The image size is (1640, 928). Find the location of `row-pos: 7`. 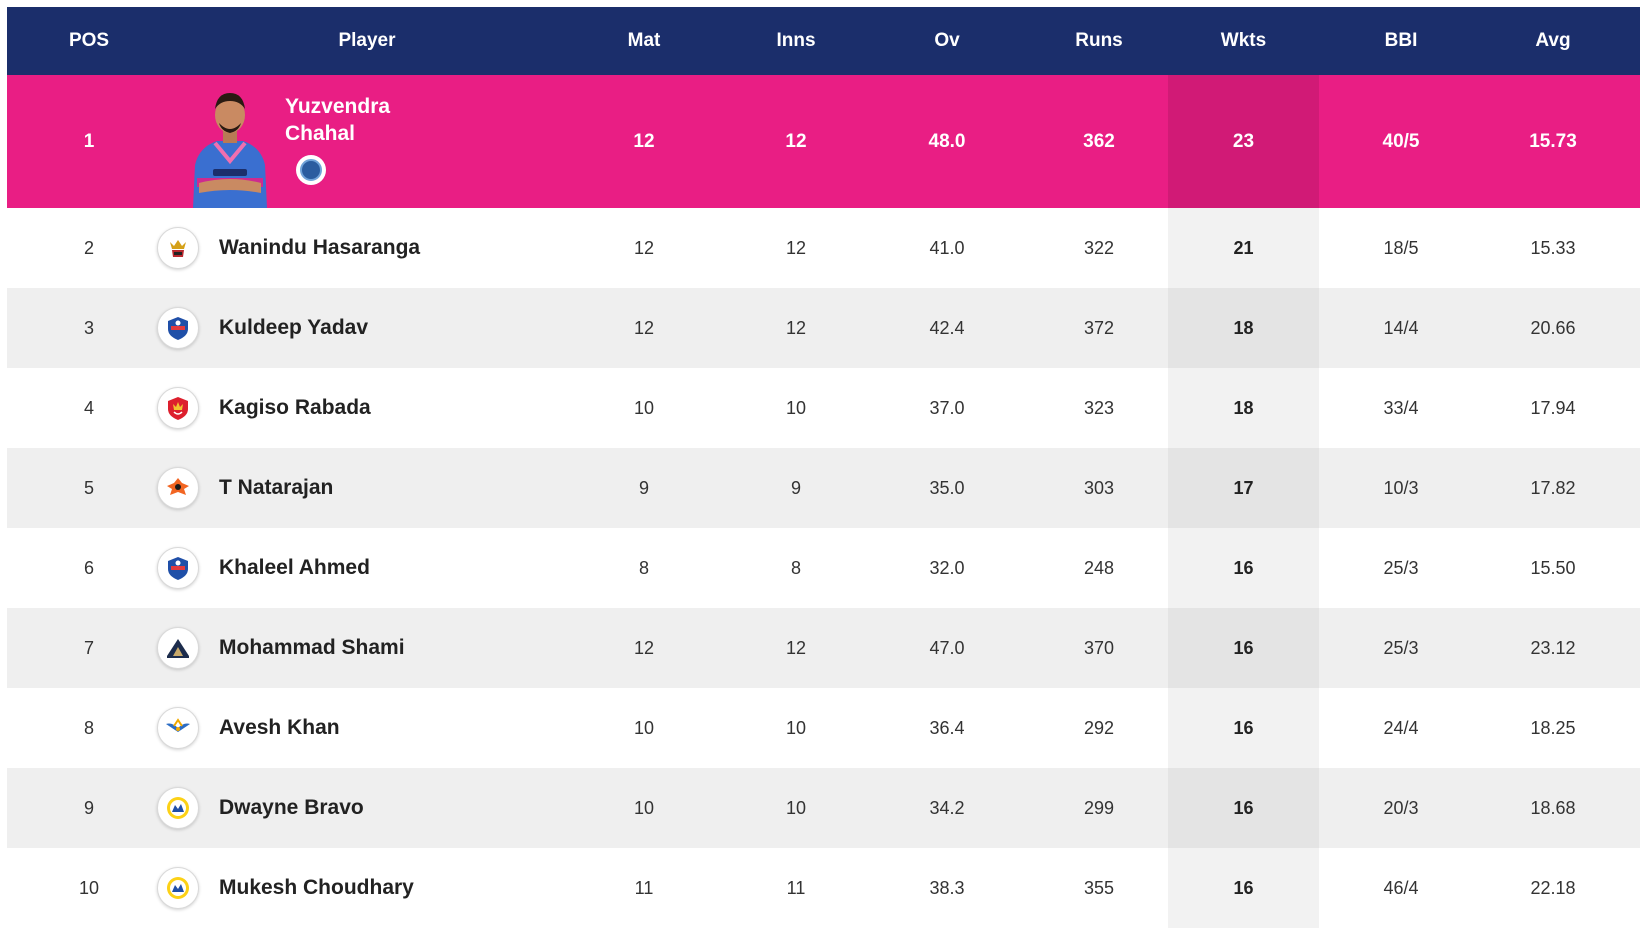

row-pos: 7 is located at coordinates (88, 647).